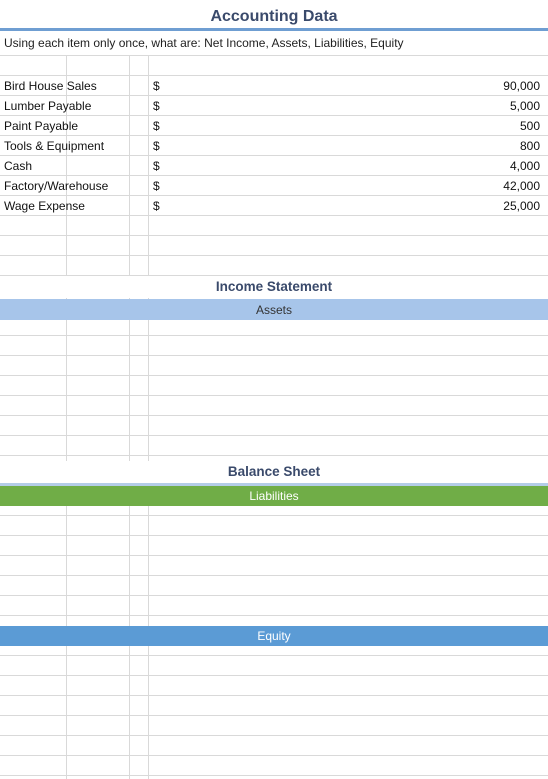 The image size is (548, 779). I want to click on item-amount: 25,000, so click(521, 206).